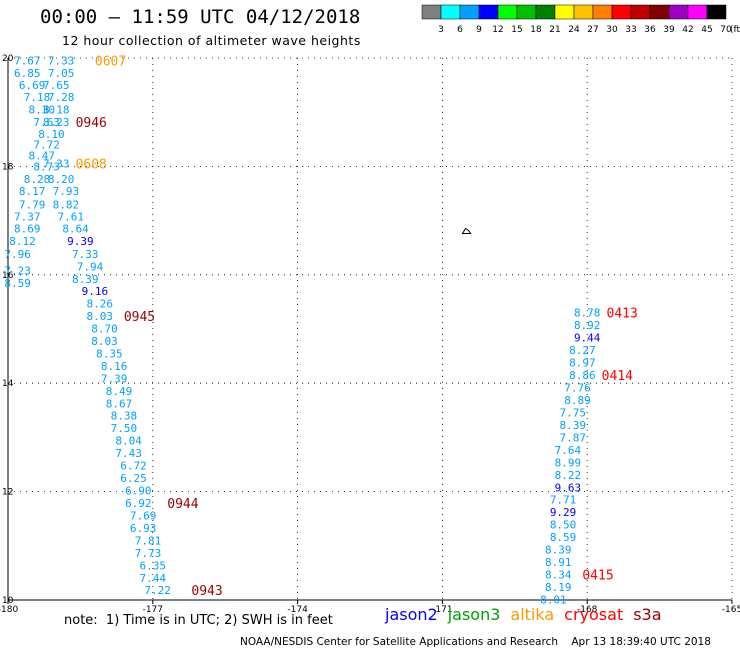  I want to click on wave-height-label: 8.92, so click(587, 325).